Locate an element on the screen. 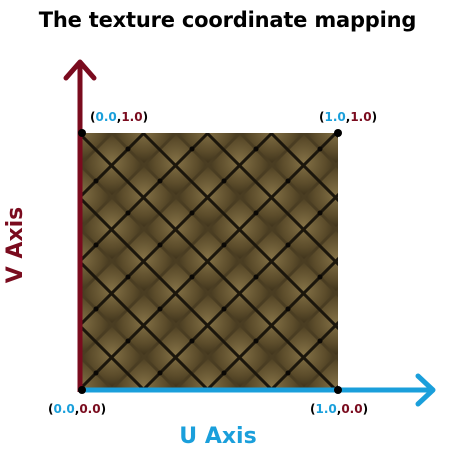 This screenshot has height=456, width=455. coord-label-bottom-right: (1.0,0.0) is located at coordinates (339, 409).